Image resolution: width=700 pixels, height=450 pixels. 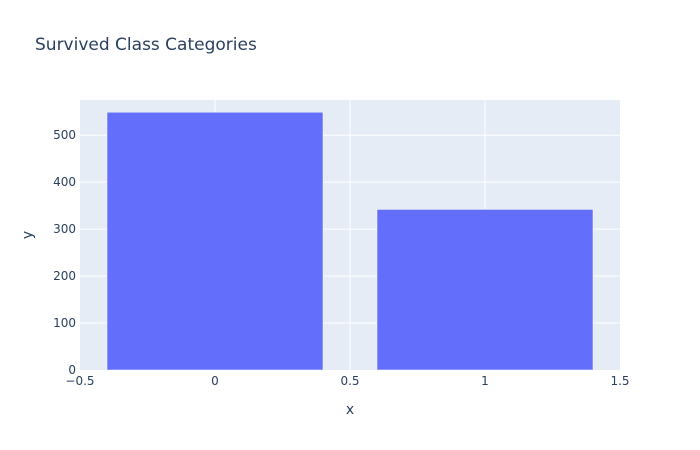 I want to click on y-tick-label: 500, so click(x=64, y=135).